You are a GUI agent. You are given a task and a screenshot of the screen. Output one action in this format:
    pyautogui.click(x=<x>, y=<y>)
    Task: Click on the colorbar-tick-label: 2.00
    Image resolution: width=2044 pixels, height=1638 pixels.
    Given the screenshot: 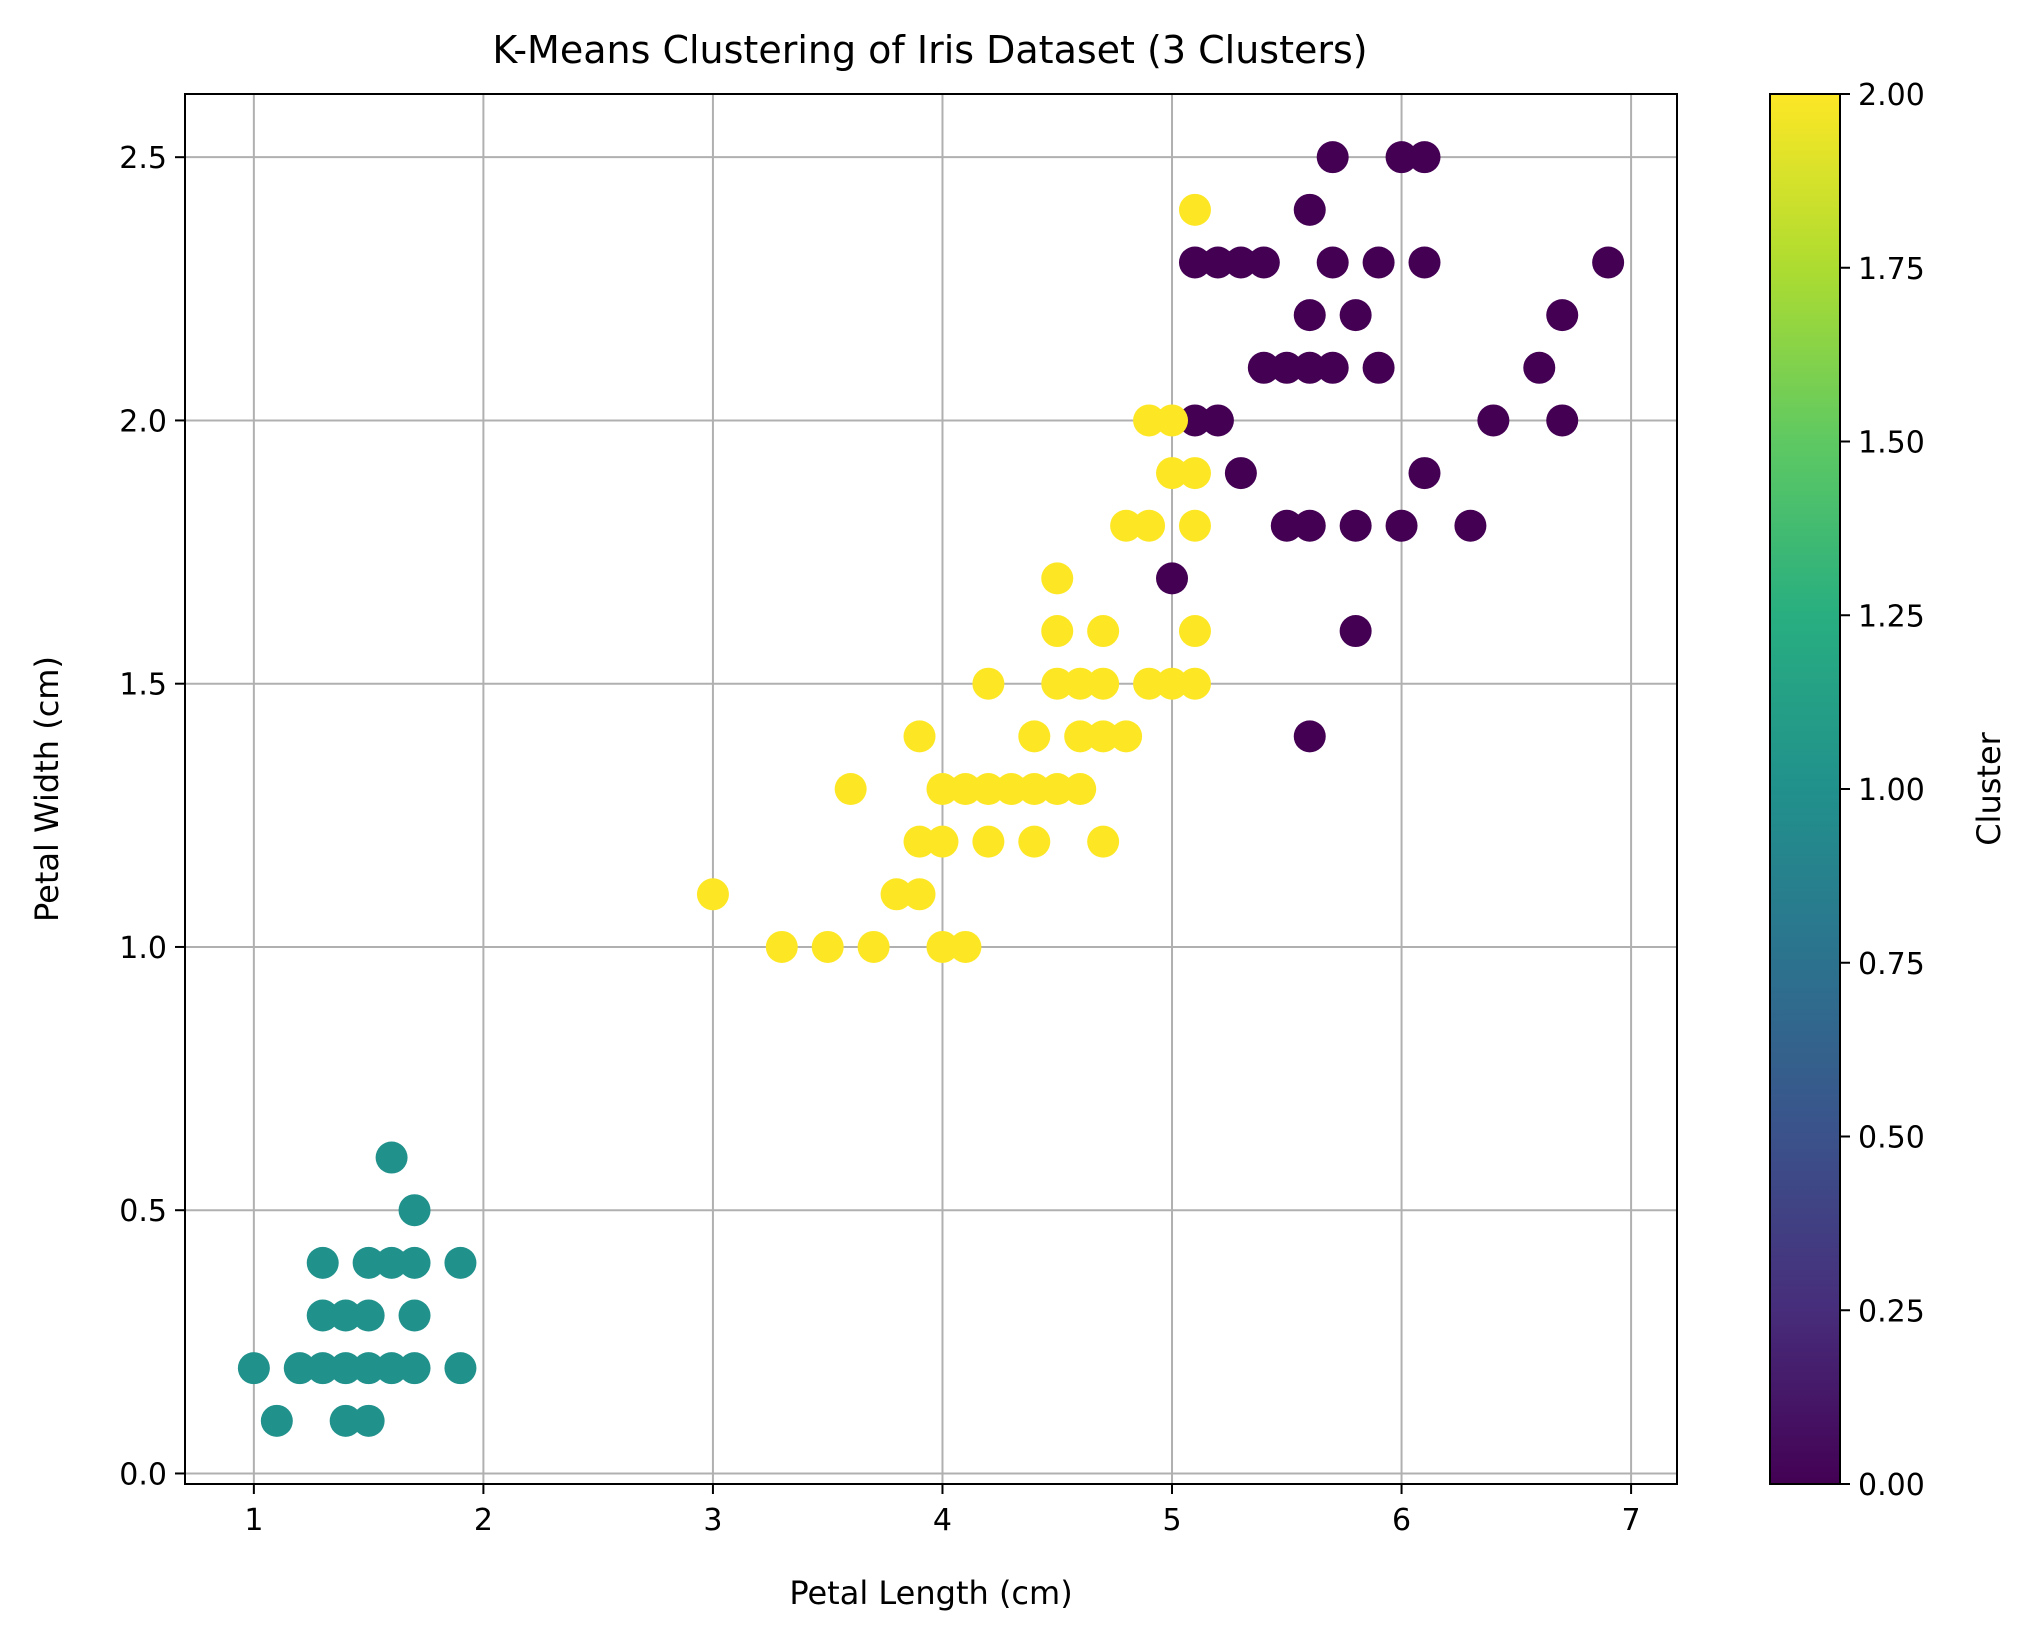 What is the action you would take?
    pyautogui.click(x=1891, y=95)
    